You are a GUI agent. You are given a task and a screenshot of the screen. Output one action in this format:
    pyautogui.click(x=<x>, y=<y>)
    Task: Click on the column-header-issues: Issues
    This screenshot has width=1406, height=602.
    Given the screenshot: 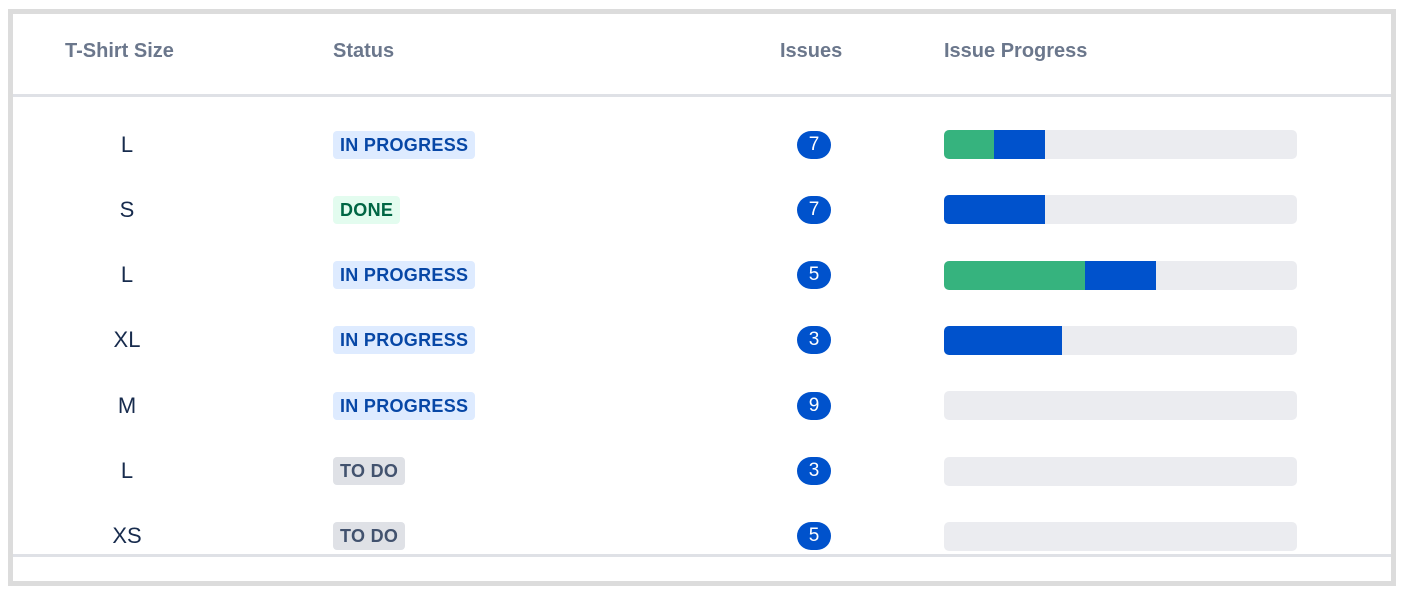 What is the action you would take?
    pyautogui.click(x=811, y=51)
    